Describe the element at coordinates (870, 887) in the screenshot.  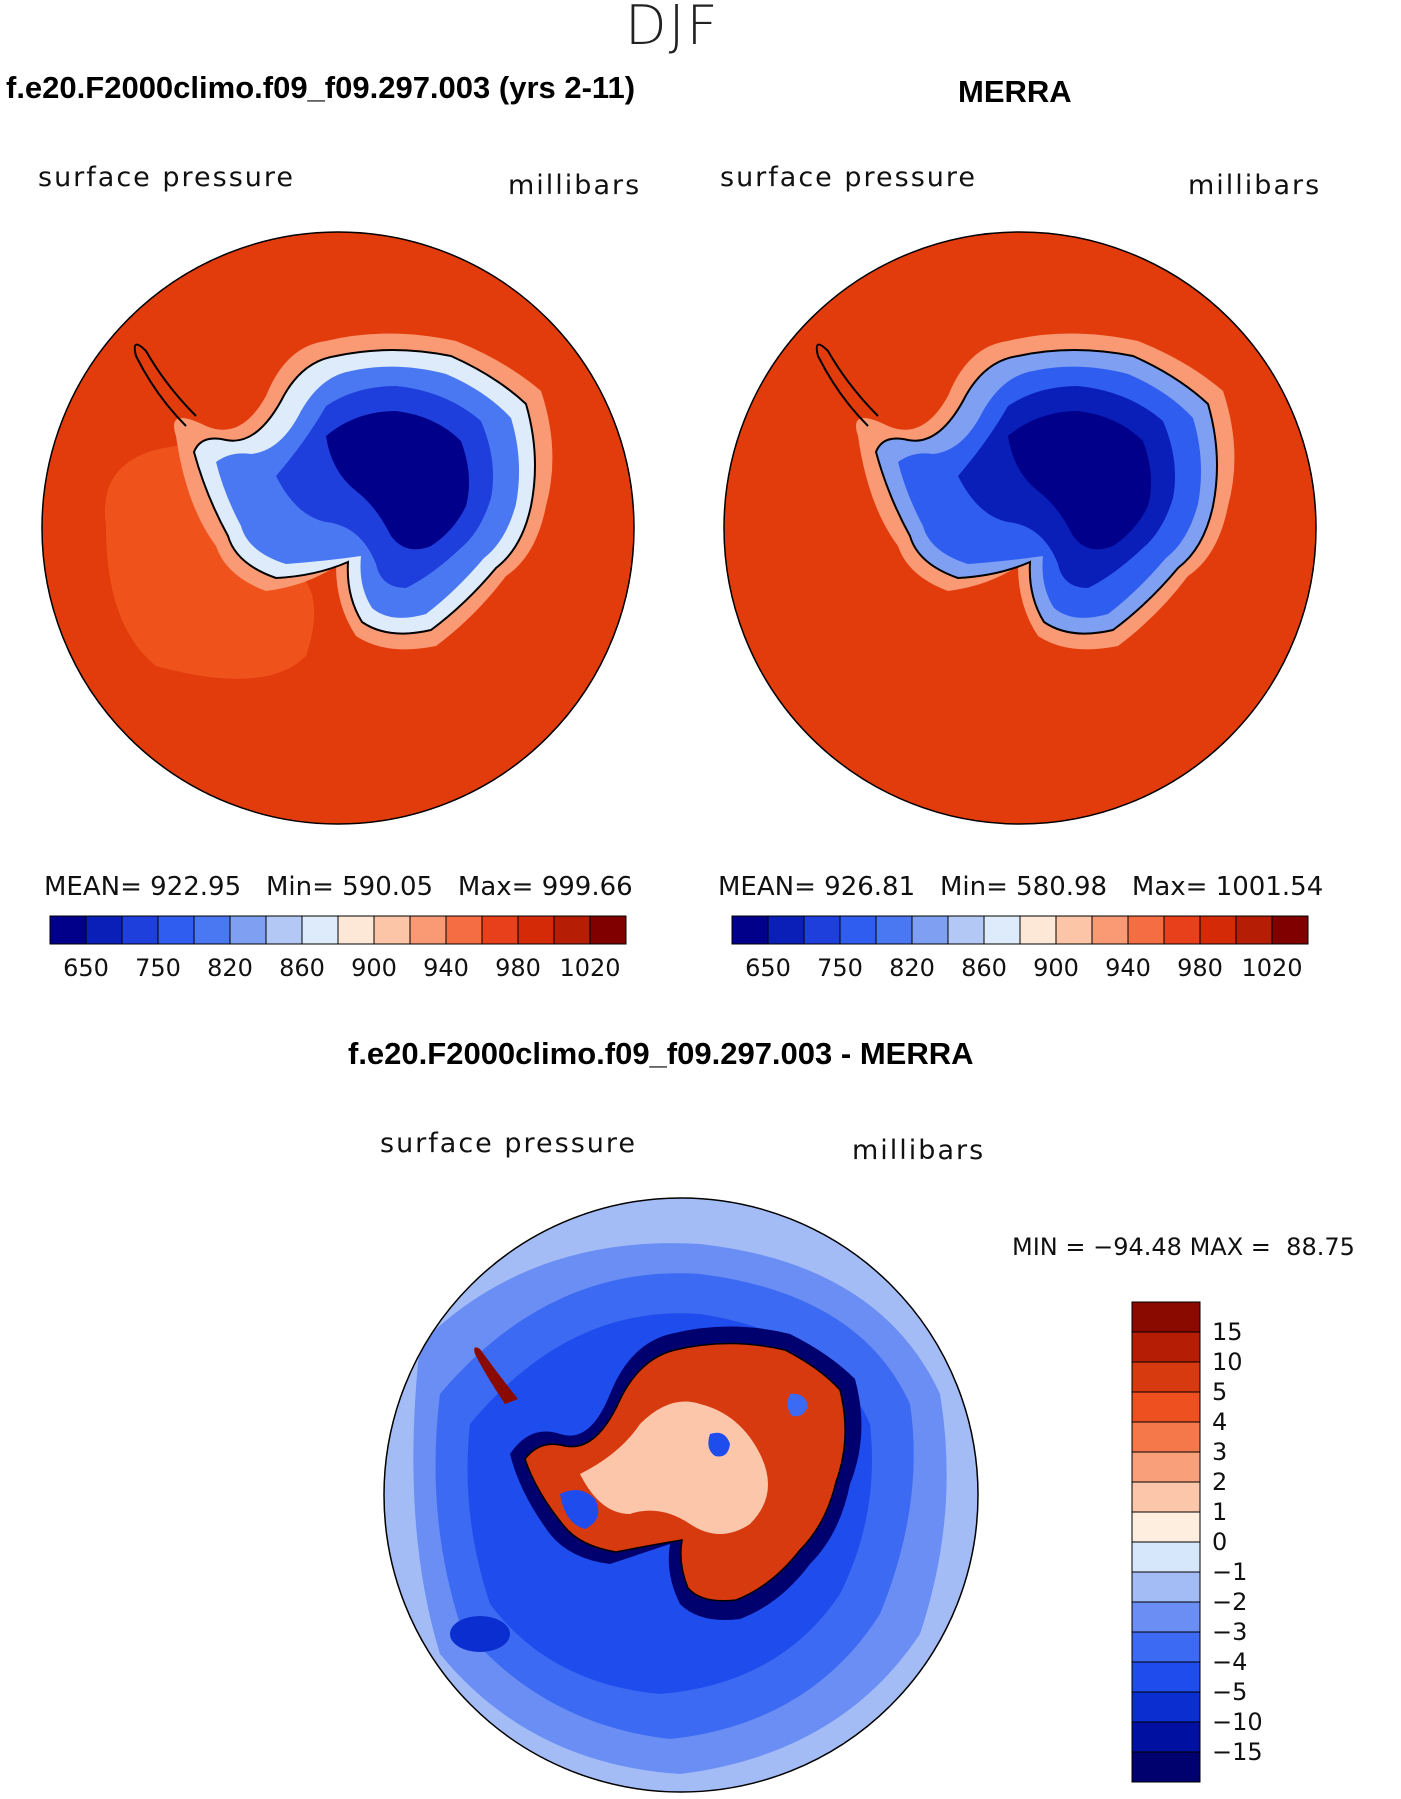
I see `obs-mean-value: 926.81` at that location.